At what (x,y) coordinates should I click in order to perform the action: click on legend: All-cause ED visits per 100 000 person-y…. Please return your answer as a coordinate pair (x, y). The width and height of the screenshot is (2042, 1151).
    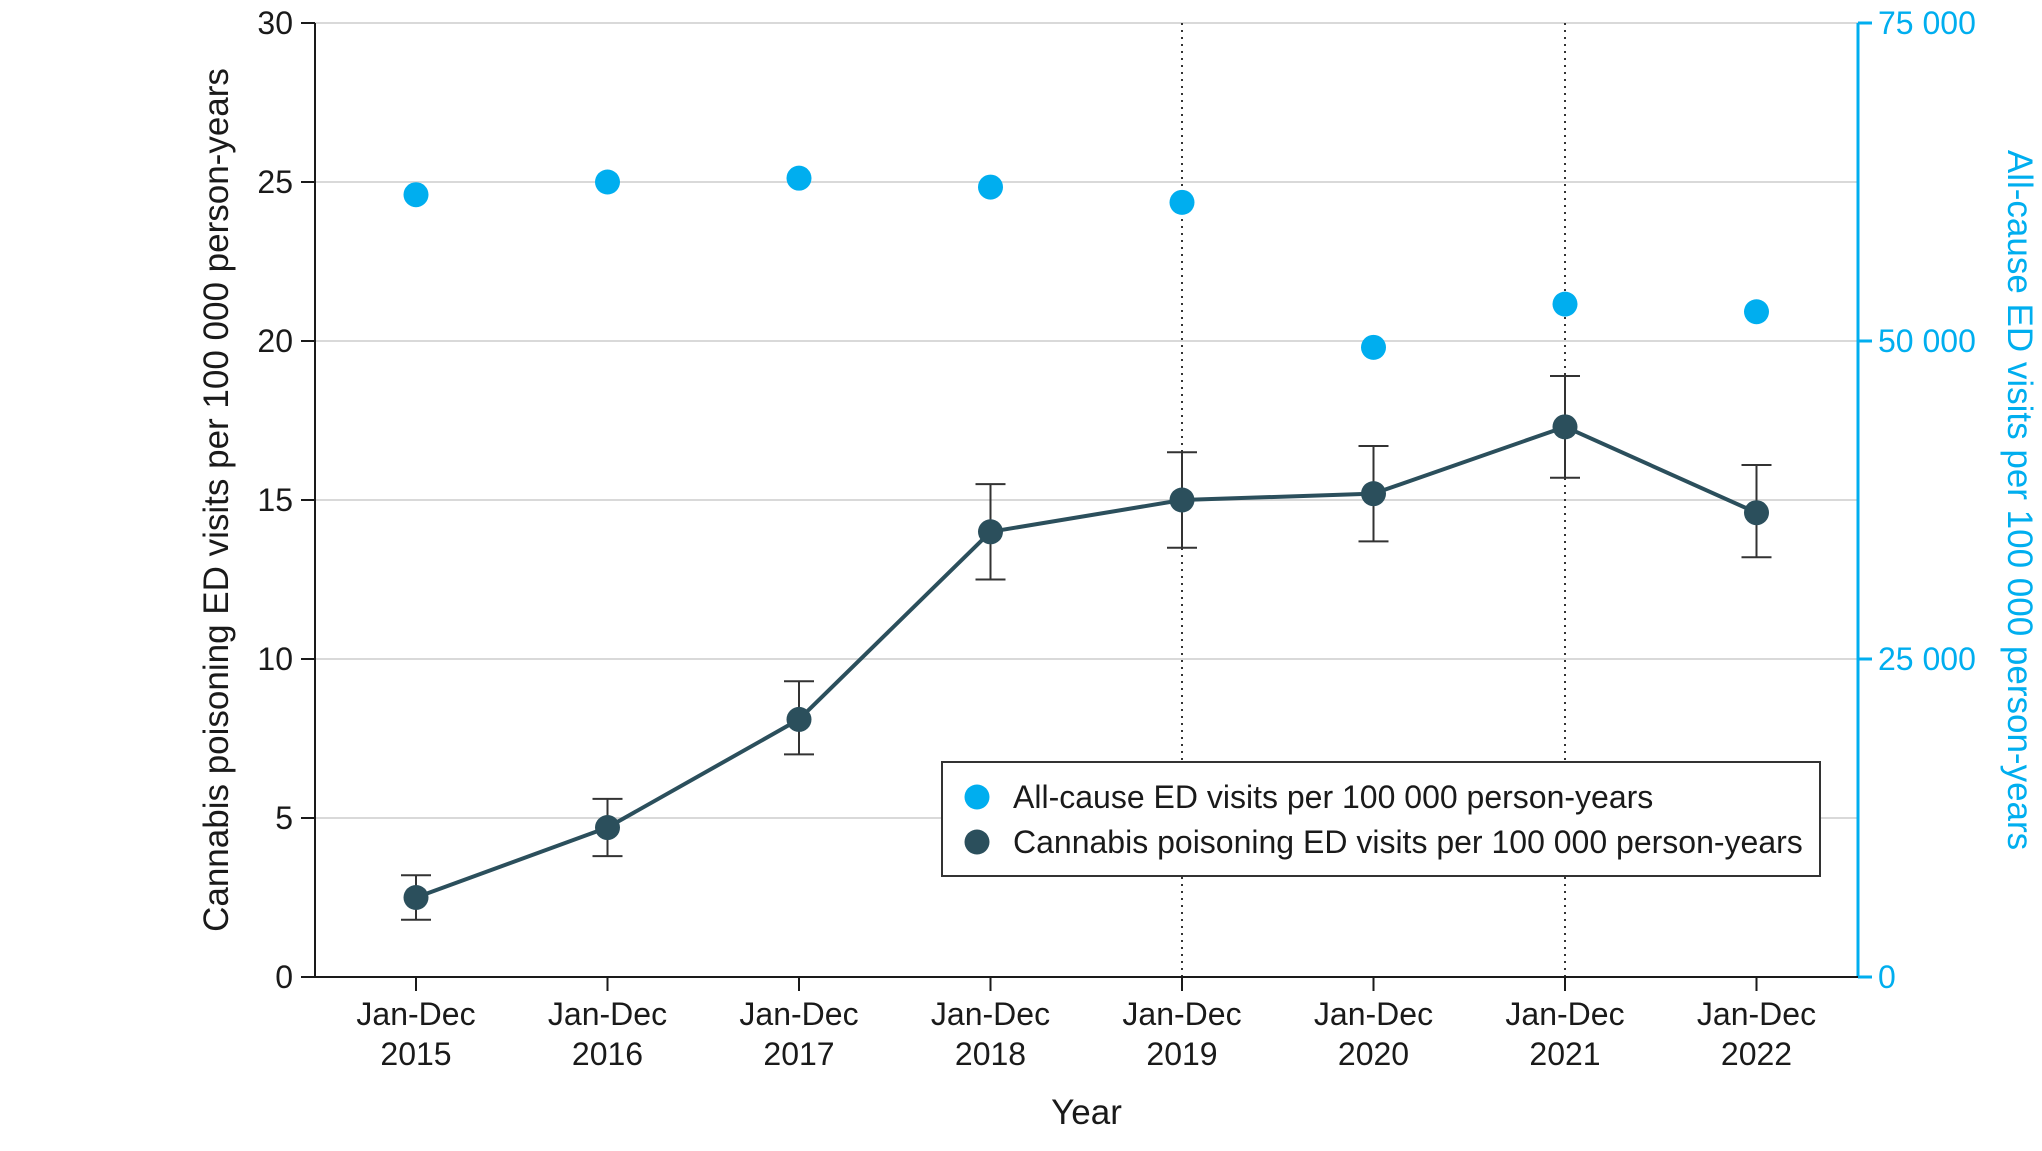
    Looking at the image, I should click on (1381, 819).